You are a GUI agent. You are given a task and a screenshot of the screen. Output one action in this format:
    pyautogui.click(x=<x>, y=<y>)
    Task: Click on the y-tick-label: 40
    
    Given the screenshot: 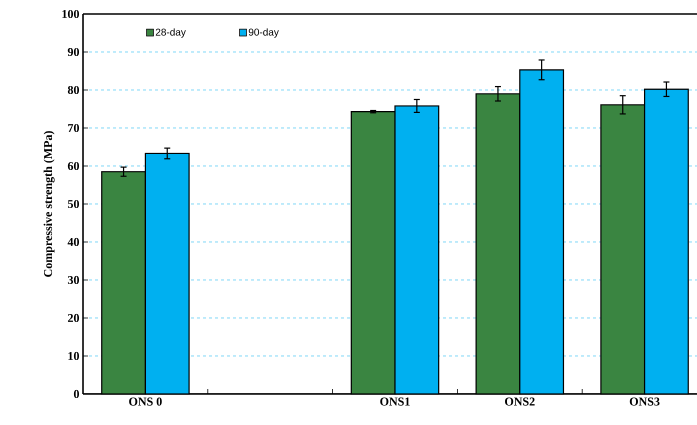 What is the action you would take?
    pyautogui.click(x=74, y=242)
    